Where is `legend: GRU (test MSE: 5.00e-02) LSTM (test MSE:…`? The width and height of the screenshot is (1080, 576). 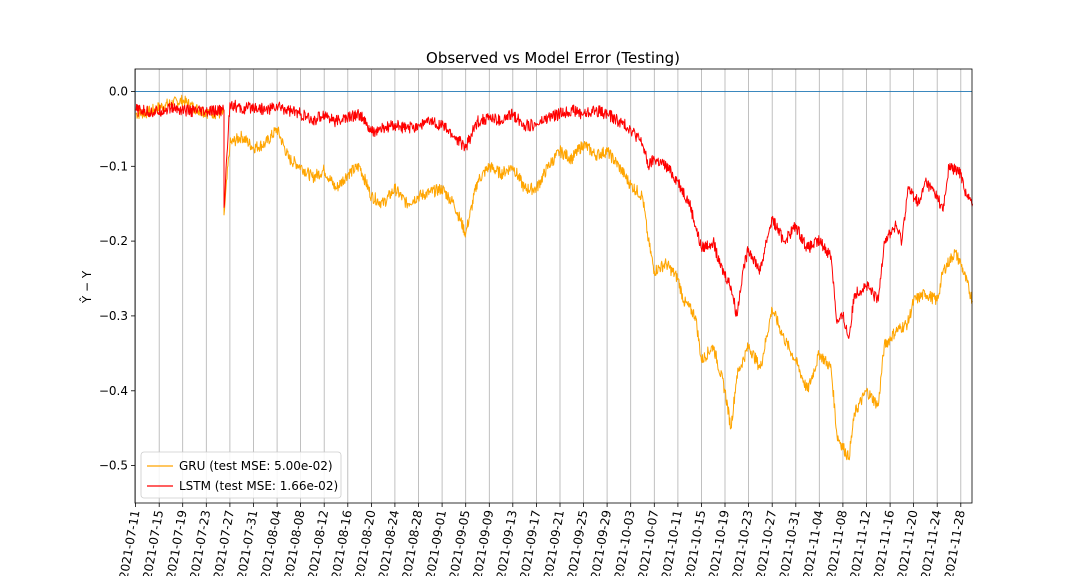
legend: GRU (test MSE: 5.00e-02) LSTM (test MSE:… is located at coordinates (241, 475).